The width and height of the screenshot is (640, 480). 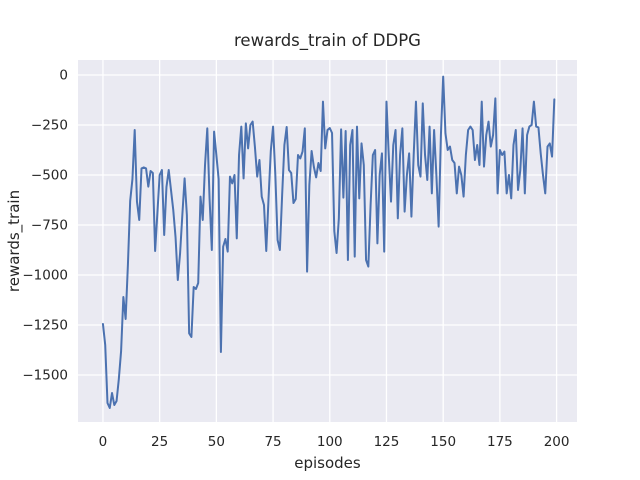 I want to click on y-tick-labels: 0 −250 −500 −750 −1000 −1250 −1500, so click(x=45, y=226).